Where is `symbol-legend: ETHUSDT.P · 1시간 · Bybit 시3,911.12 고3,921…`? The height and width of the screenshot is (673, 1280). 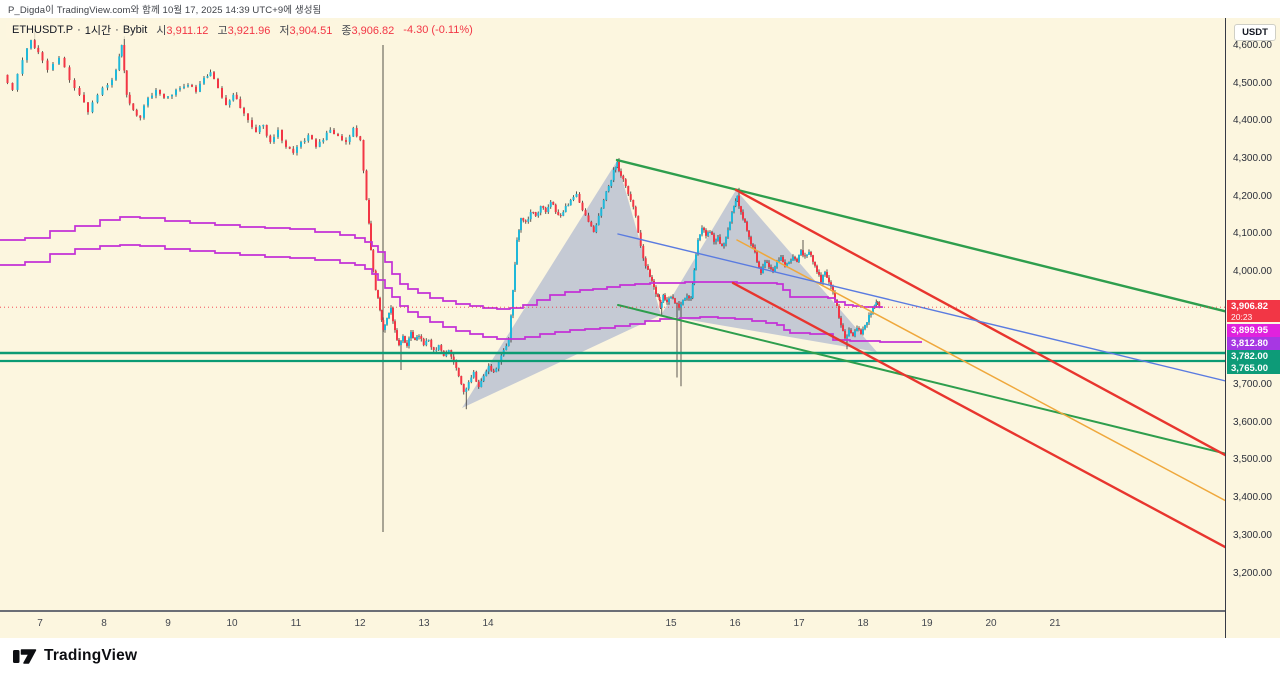 symbol-legend: ETHUSDT.P · 1시간 · Bybit 시3,911.12 고3,921… is located at coordinates (242, 30).